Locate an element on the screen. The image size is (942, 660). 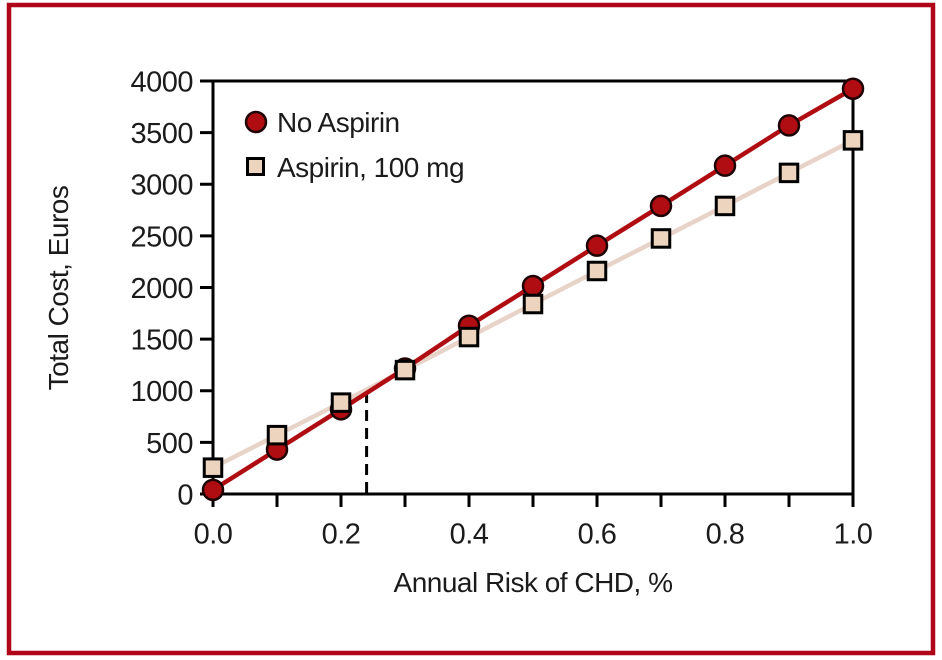
x-tick-label: 0.4 is located at coordinates (469, 534).